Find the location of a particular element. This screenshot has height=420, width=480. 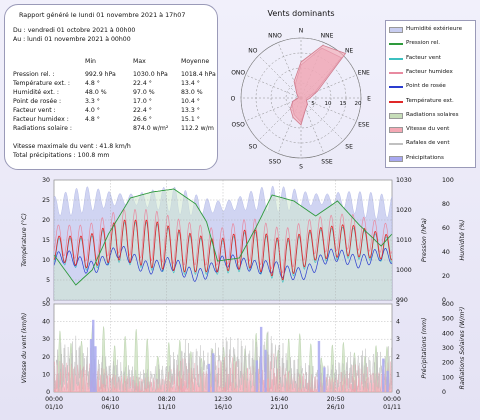

rose-speed-polygon is located at coordinates (318, 85).